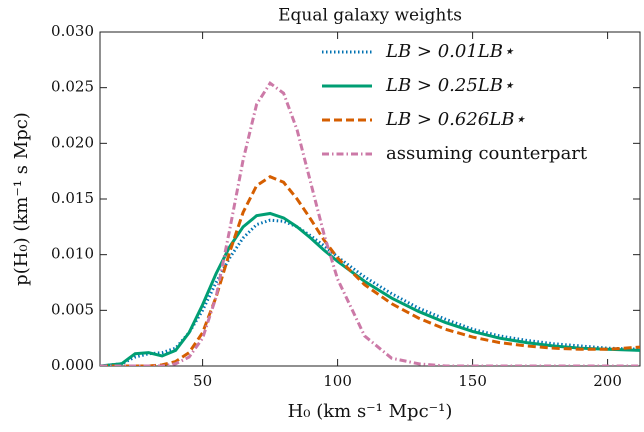  Describe the element at coordinates (21, 199) in the screenshot. I see `y-axis-label: p(H₀) (km⁻¹ s Mpc)` at that location.